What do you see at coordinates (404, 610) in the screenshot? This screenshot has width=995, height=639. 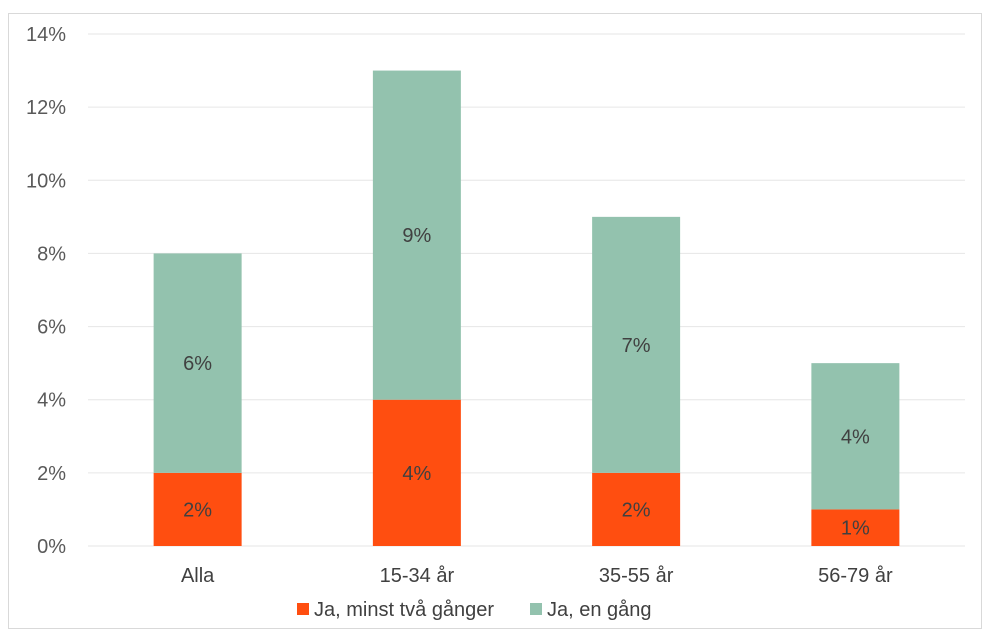 I see `legend-label: Ja, minst två gånger` at bounding box center [404, 610].